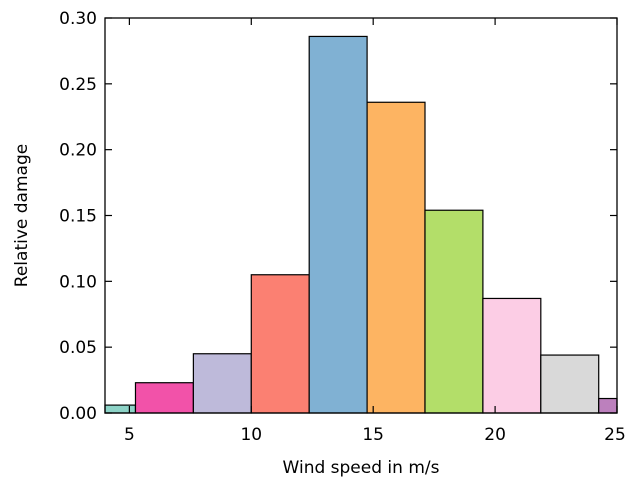 Image resolution: width=630 pixels, height=481 pixels. I want to click on y-tick-label: 0.20, so click(78, 151).